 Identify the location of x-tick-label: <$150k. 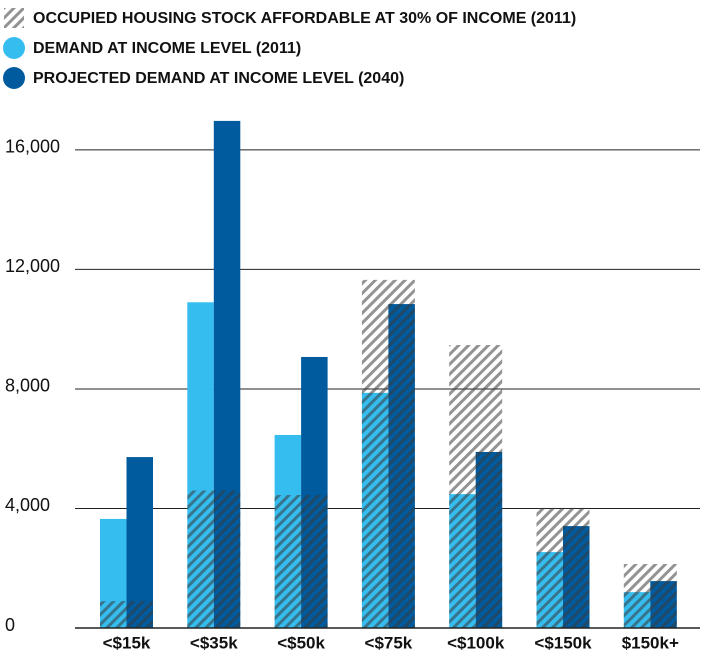
(563, 642).